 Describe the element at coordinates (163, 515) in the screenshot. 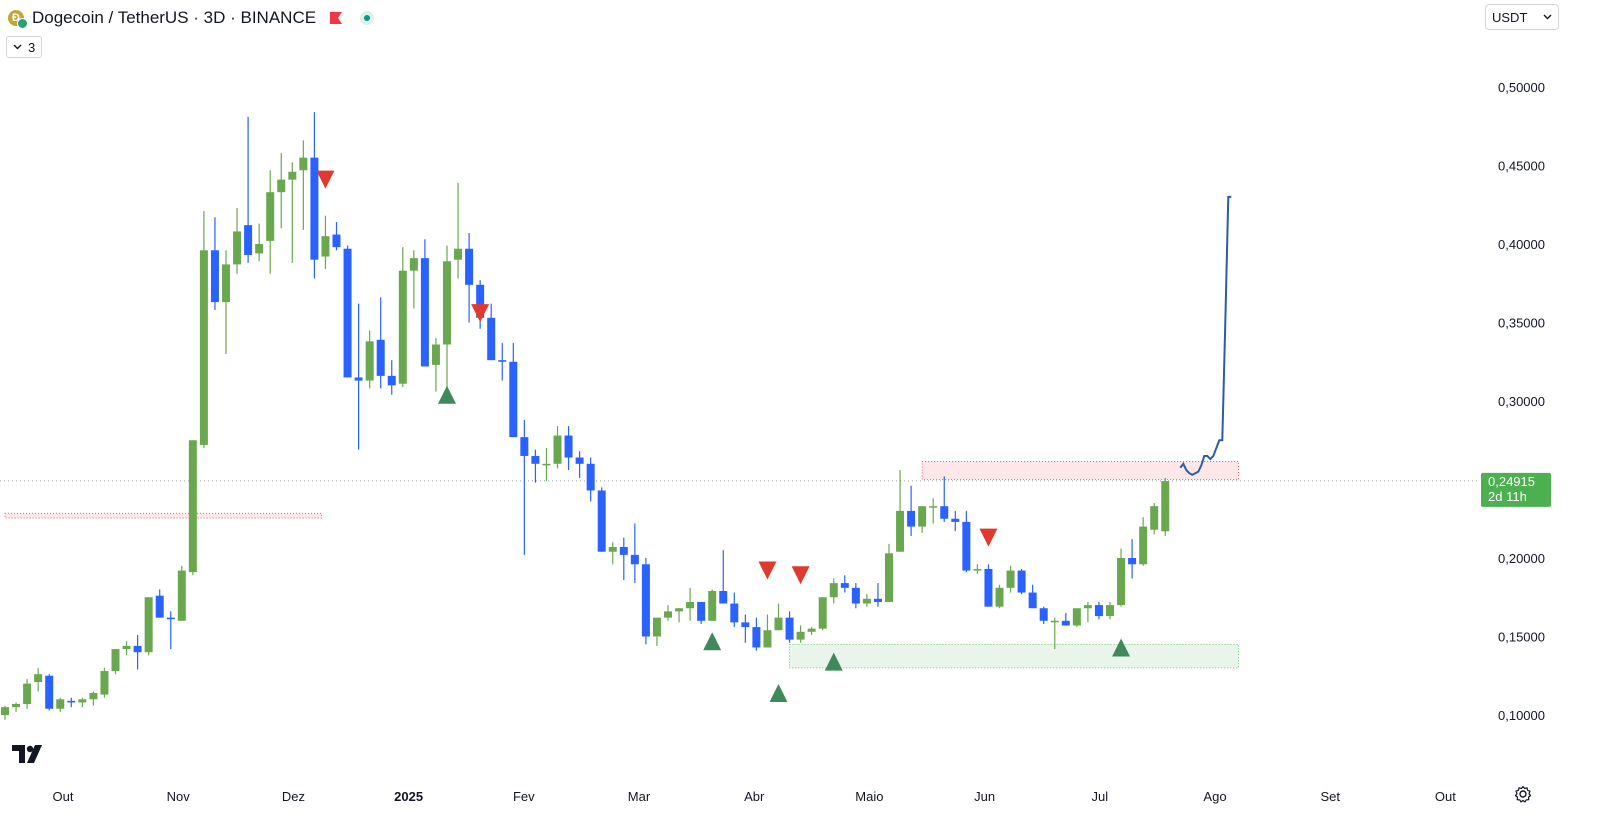

I see `zone-resistance-old` at that location.